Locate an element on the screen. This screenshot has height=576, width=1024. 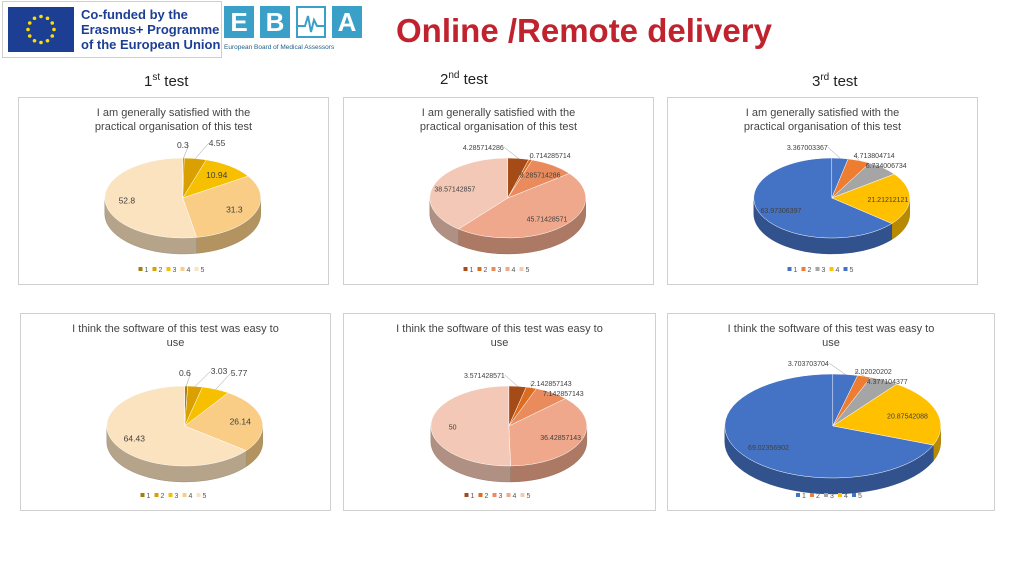
ebma-letter-a: A is located at coordinates (347, 22).